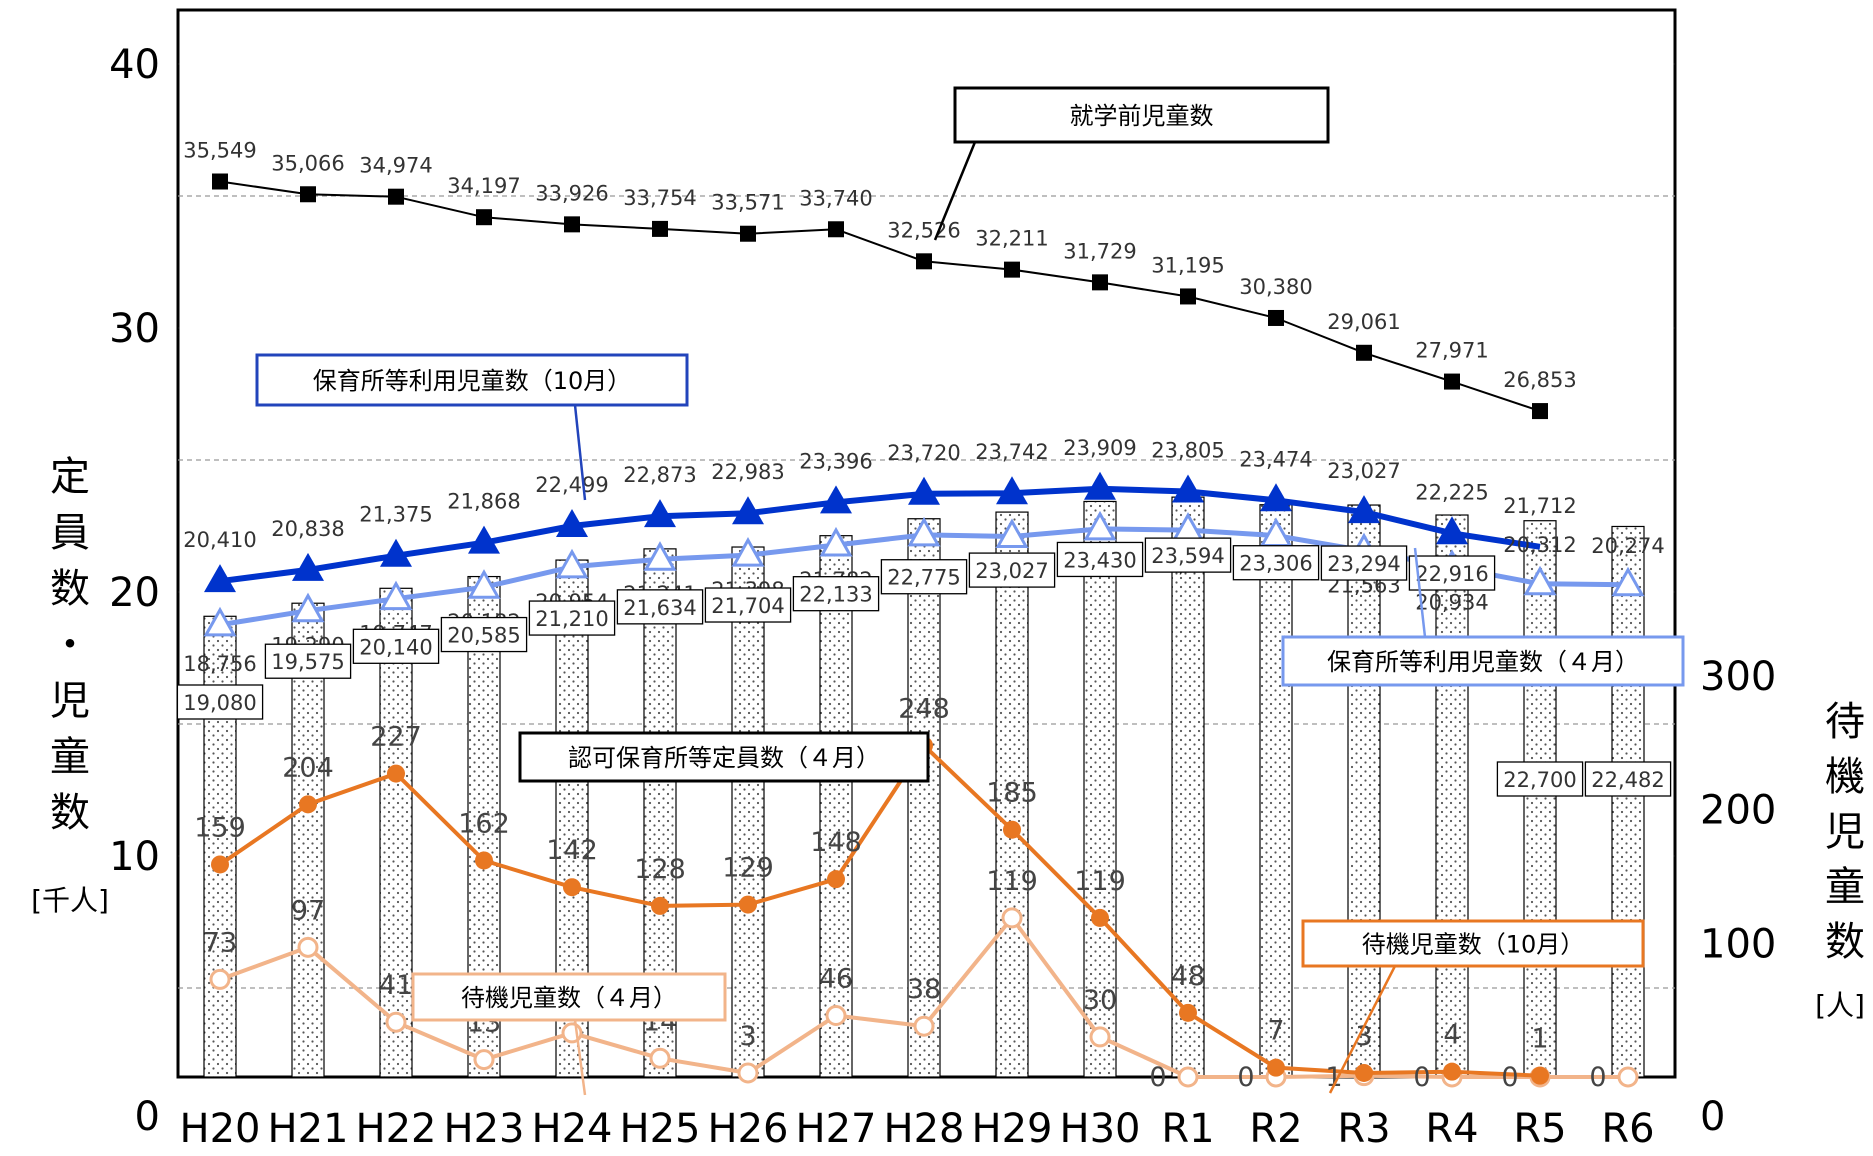 The width and height of the screenshot is (1873, 1156). What do you see at coordinates (1245, 1077) in the screenshot?
I see `label-waiting-apr-R2: 0` at bounding box center [1245, 1077].